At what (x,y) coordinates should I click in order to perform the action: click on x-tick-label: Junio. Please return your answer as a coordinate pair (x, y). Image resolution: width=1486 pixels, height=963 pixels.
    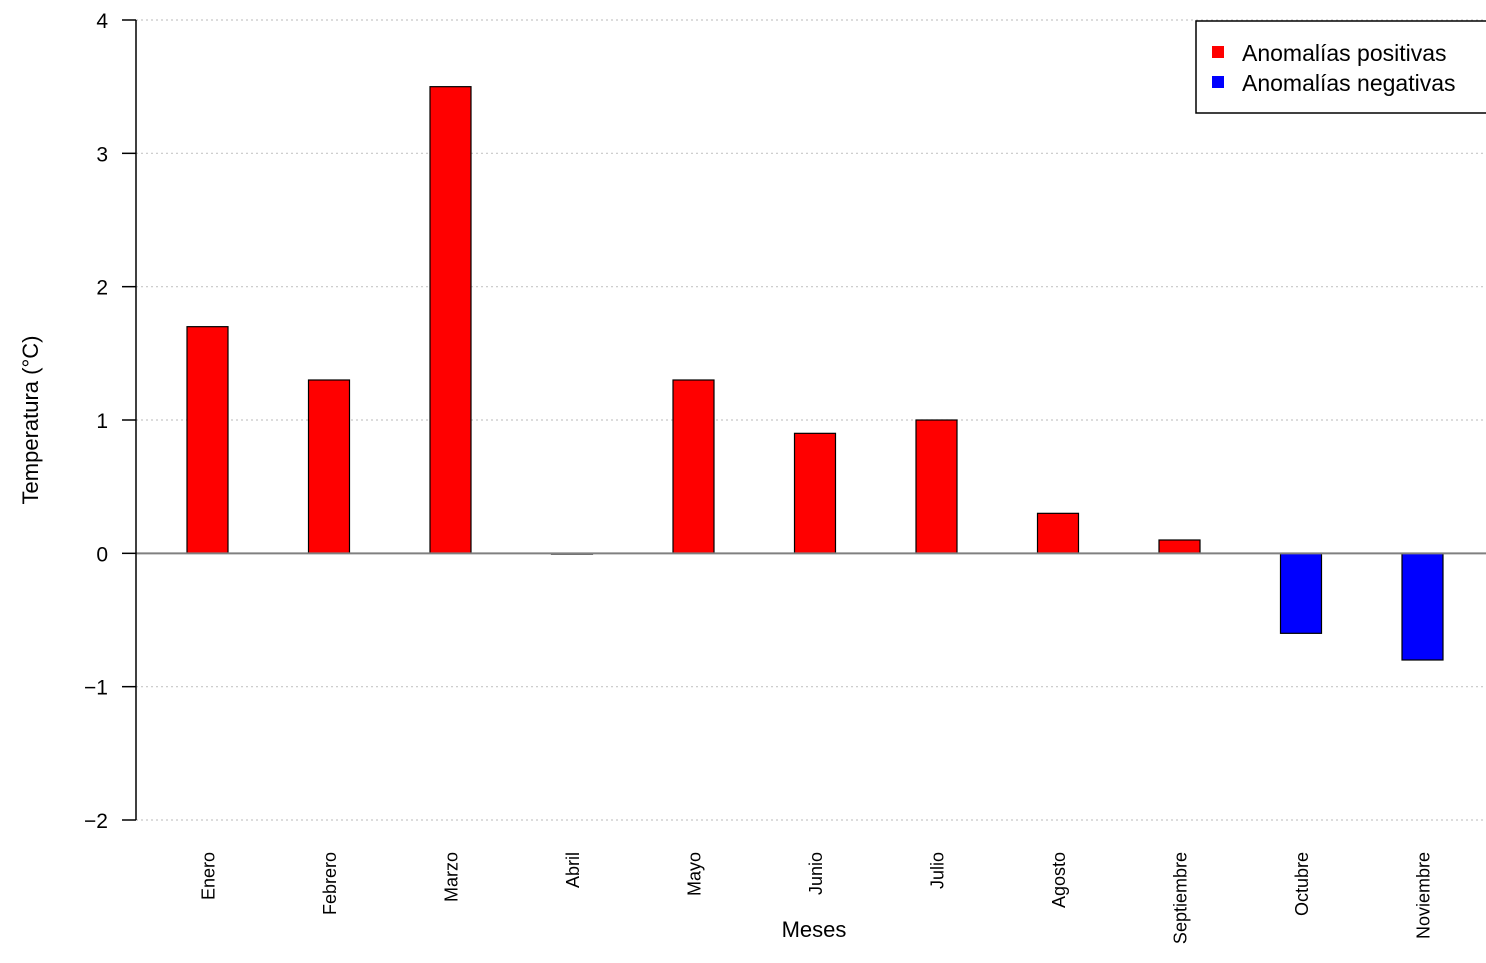
    Looking at the image, I should click on (816, 873).